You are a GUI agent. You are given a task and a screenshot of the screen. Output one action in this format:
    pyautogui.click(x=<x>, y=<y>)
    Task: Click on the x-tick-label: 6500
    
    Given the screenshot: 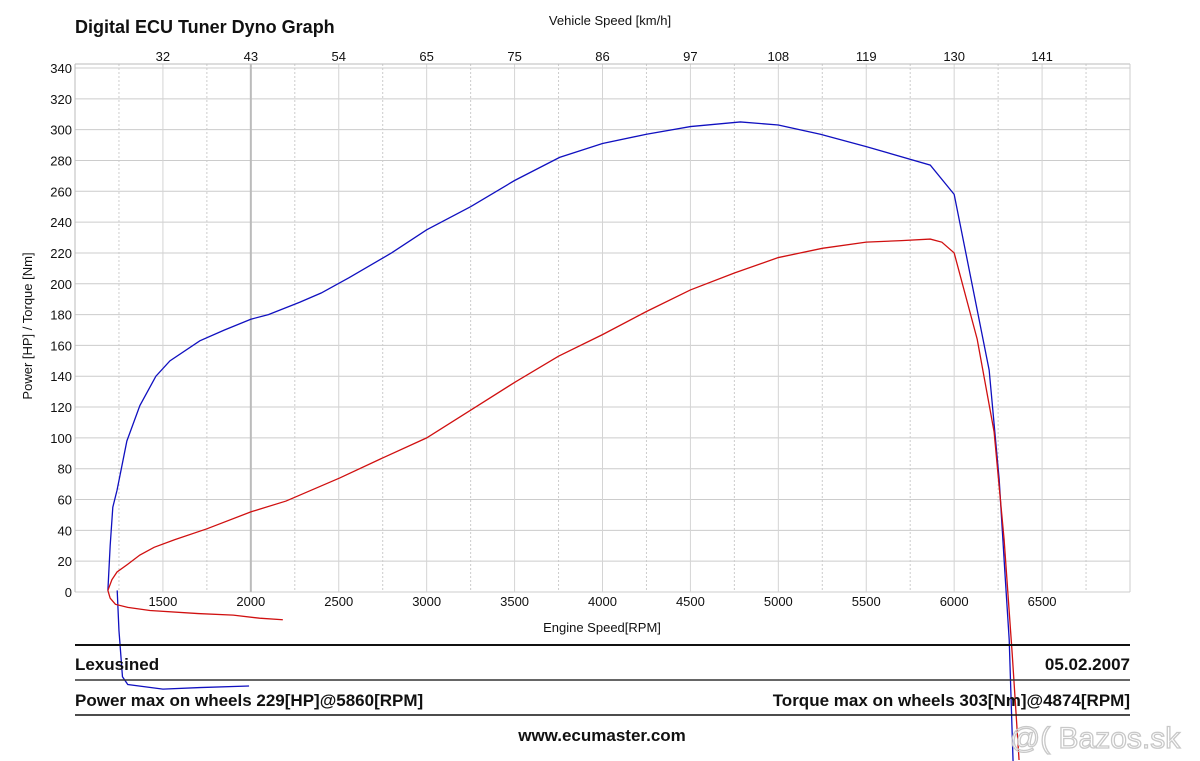 What is the action you would take?
    pyautogui.click(x=1042, y=601)
    